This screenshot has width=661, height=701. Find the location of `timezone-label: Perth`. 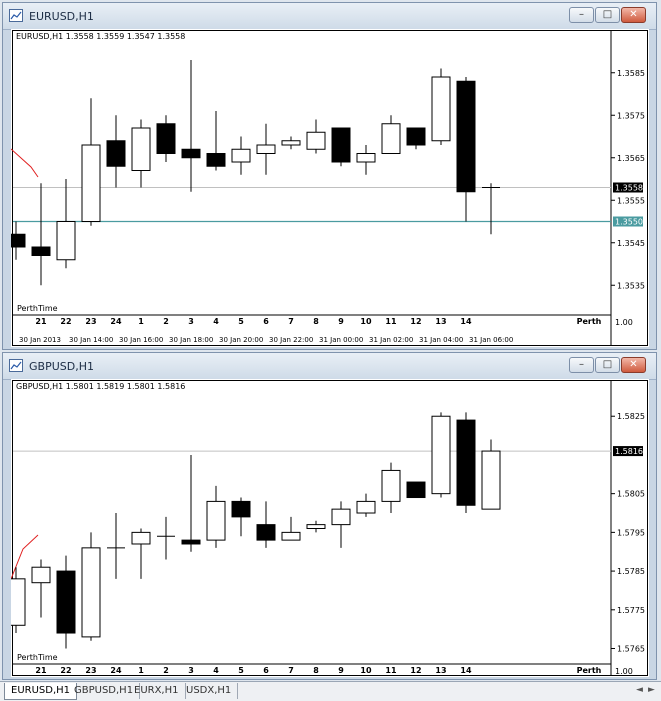

timezone-label: Perth is located at coordinates (589, 321).